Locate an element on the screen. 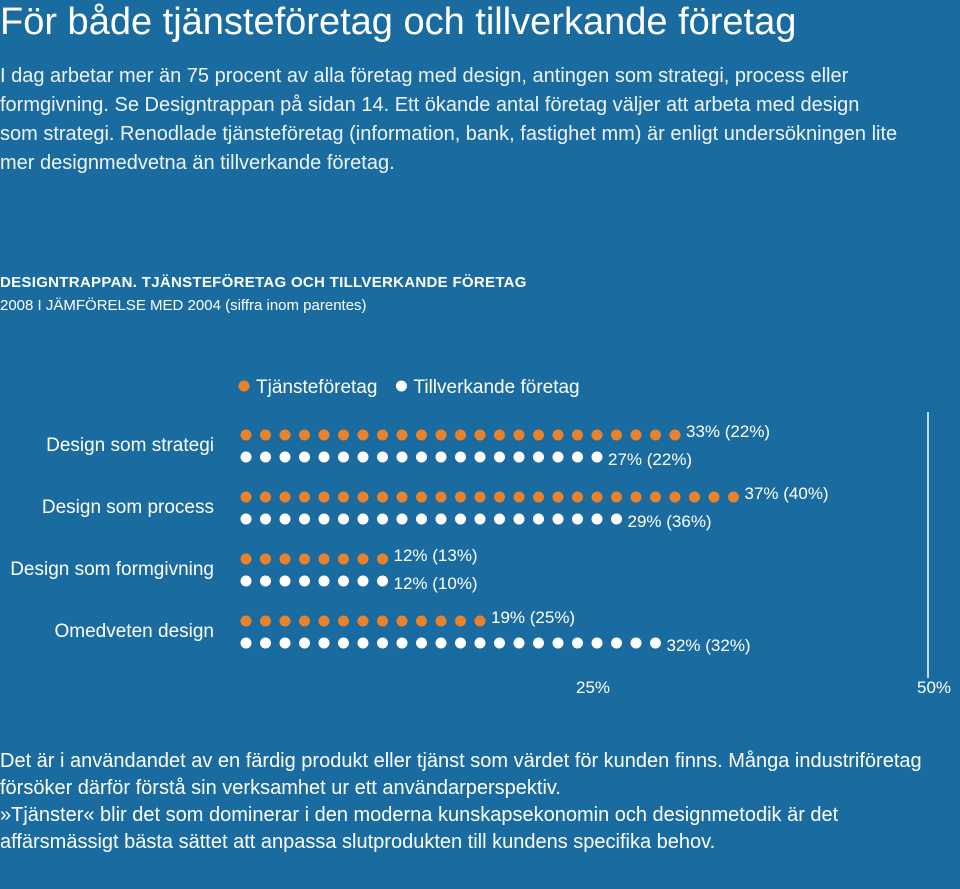 Image resolution: width=960 pixels, height=889 pixels. value-label: 32% (32%) is located at coordinates (709, 645).